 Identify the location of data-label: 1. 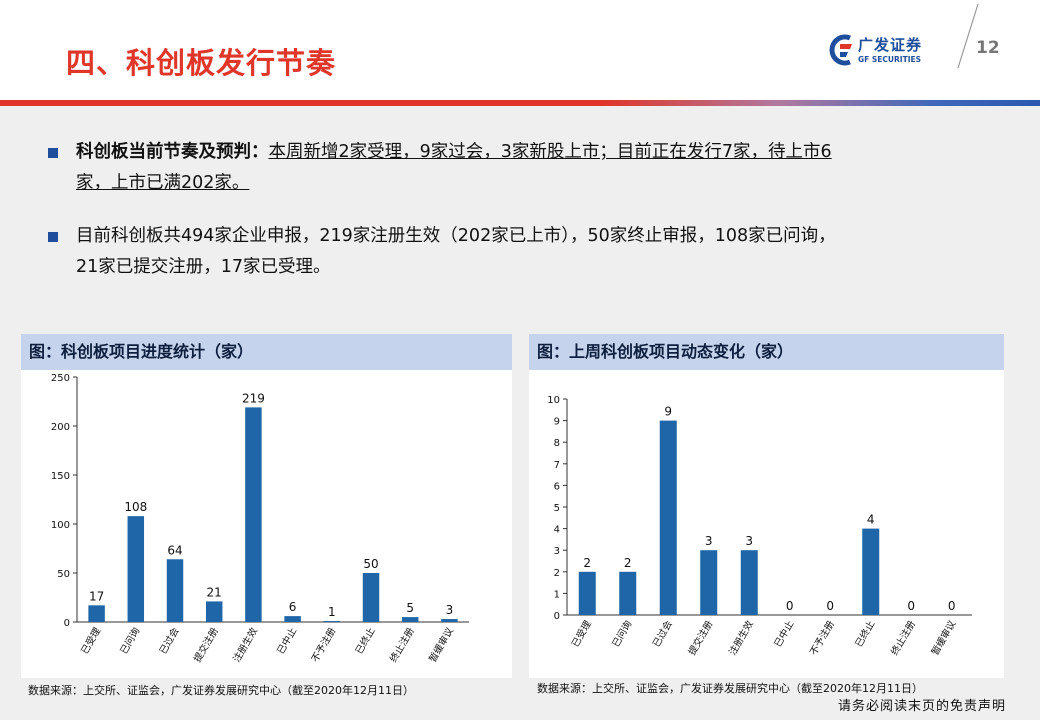
(332, 612).